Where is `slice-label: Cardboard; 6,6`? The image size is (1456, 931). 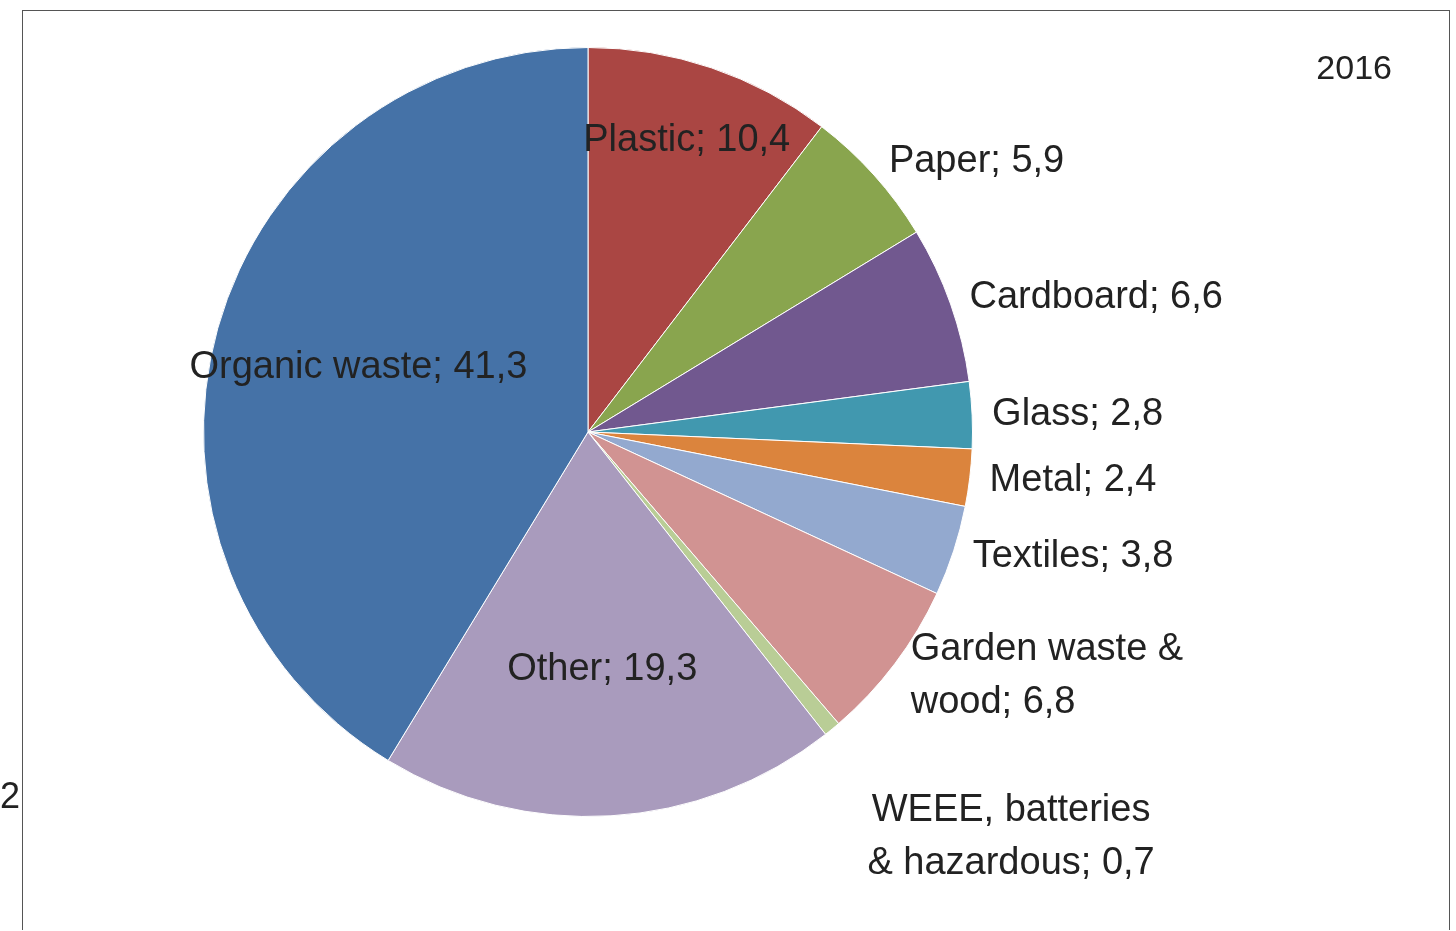 slice-label: Cardboard; 6,6 is located at coordinates (1096, 294).